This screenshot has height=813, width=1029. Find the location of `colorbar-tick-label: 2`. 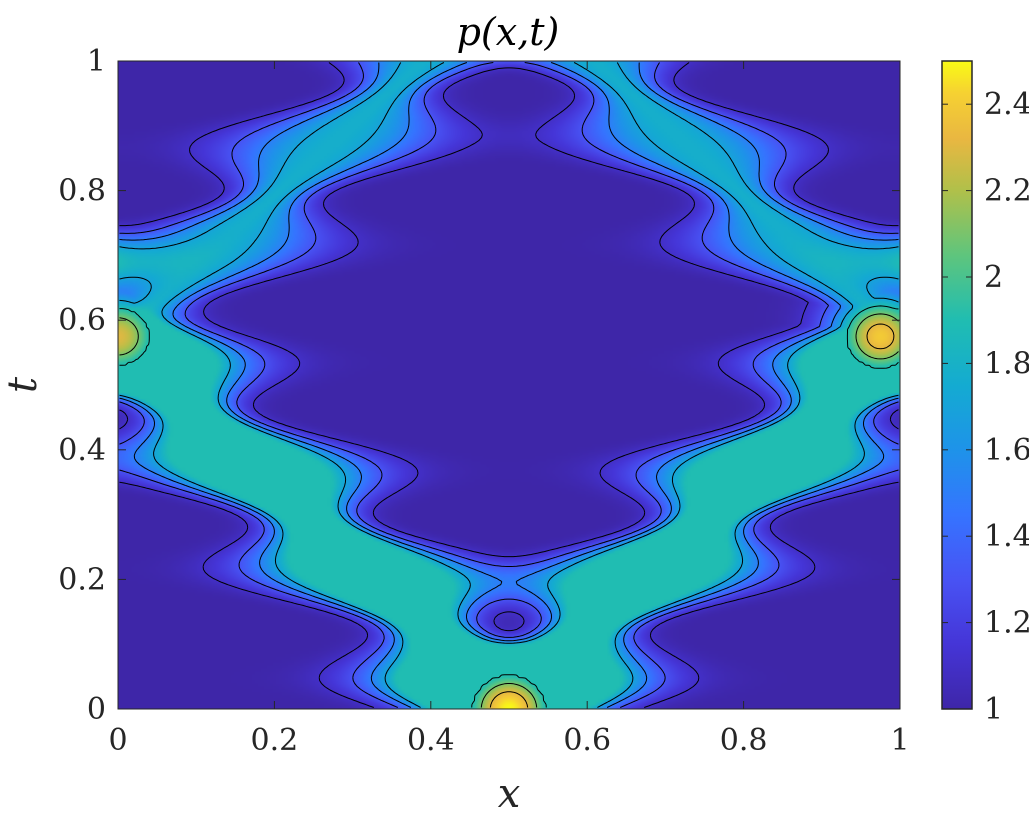

colorbar-tick-label: 2 is located at coordinates (993, 277).